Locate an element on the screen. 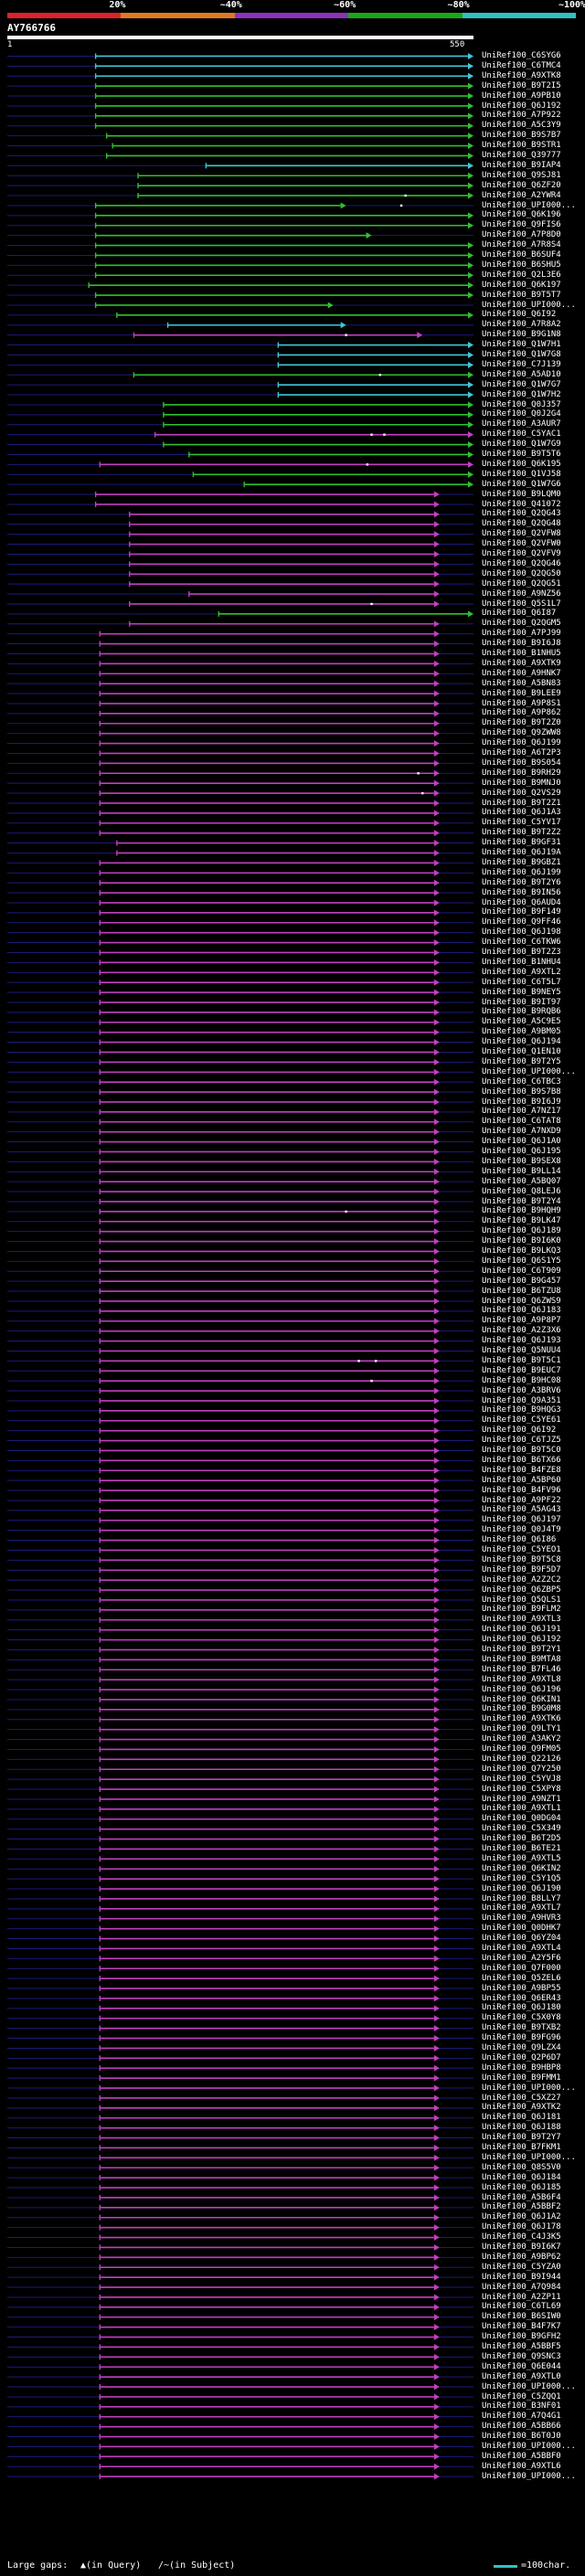  hit-label: UniRef100_Q8S5V0 is located at coordinates (521, 2167).